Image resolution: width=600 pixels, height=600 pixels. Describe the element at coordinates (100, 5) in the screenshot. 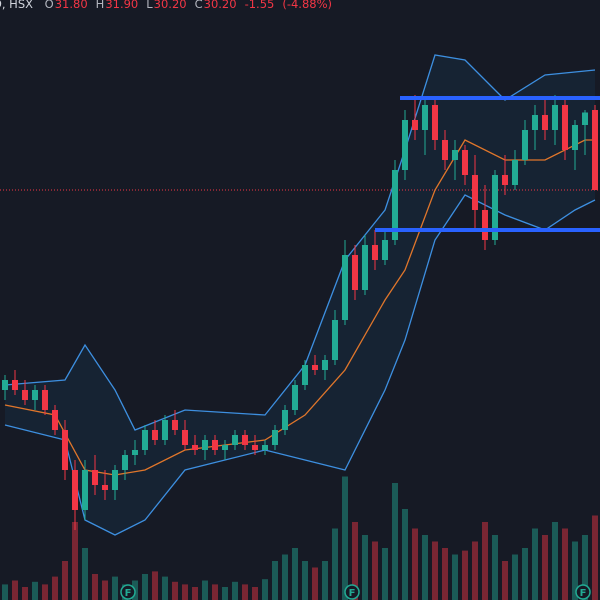

I see `field-name: H` at that location.